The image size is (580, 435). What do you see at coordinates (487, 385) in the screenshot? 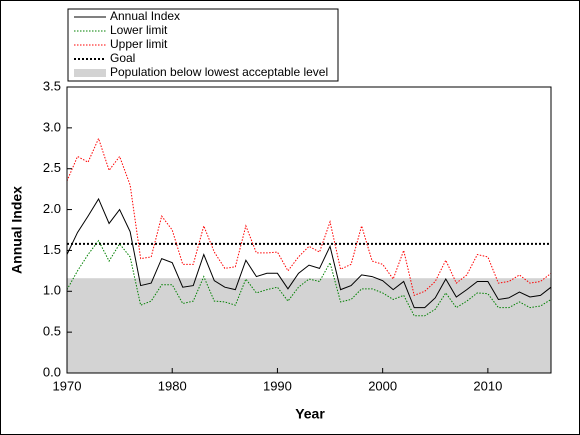
I see `x-tick-label: 2010` at bounding box center [487, 385].